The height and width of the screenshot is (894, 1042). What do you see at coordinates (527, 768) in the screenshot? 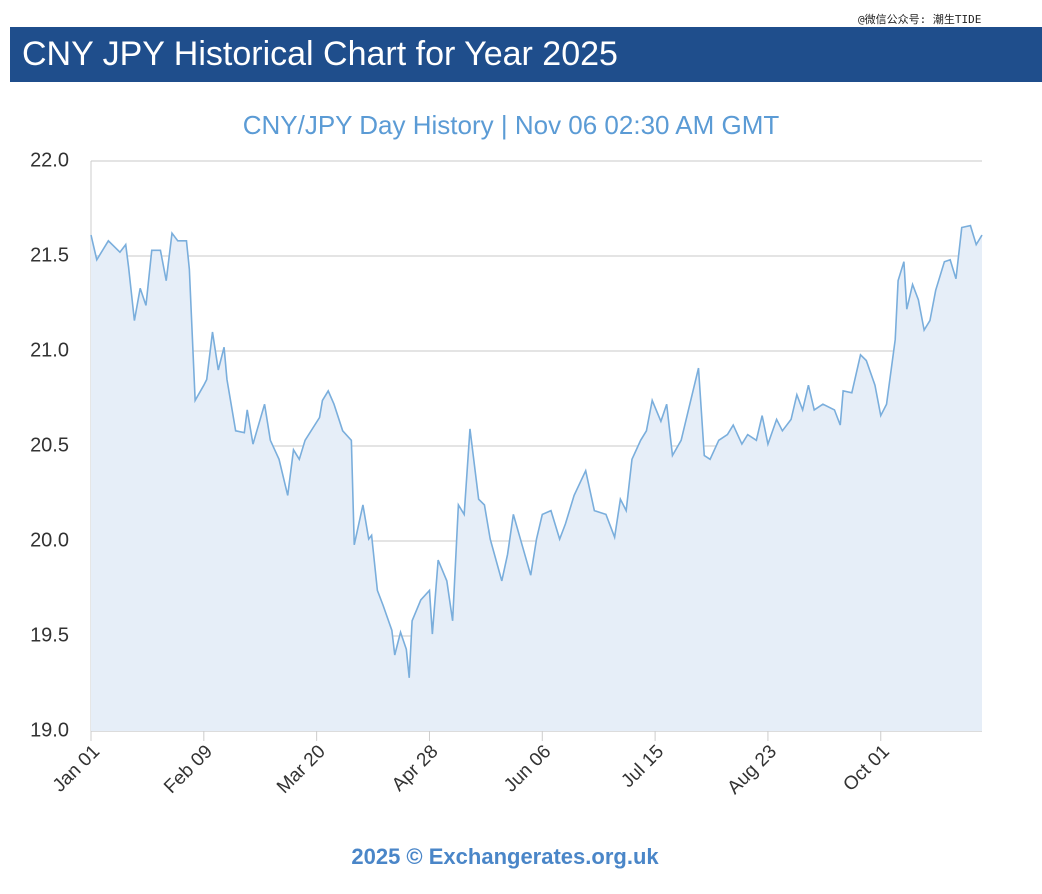
I see `x-tick-label: Jun 06` at bounding box center [527, 768].